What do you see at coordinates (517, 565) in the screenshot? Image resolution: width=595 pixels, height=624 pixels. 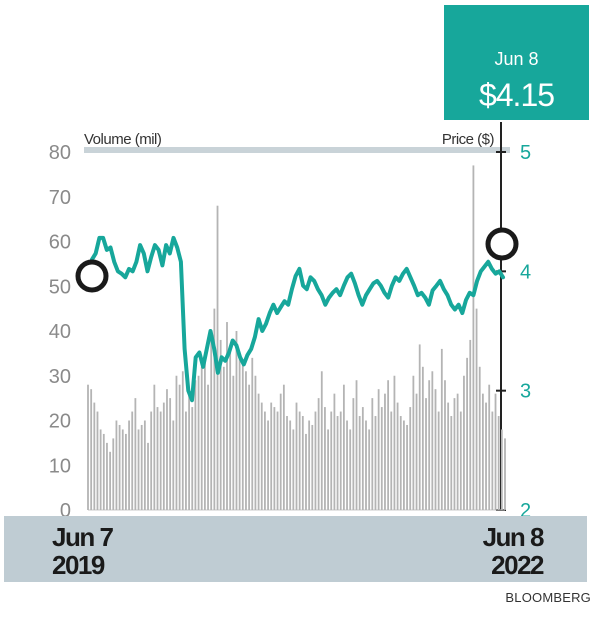 I see `x-end-year: 2022` at bounding box center [517, 565].